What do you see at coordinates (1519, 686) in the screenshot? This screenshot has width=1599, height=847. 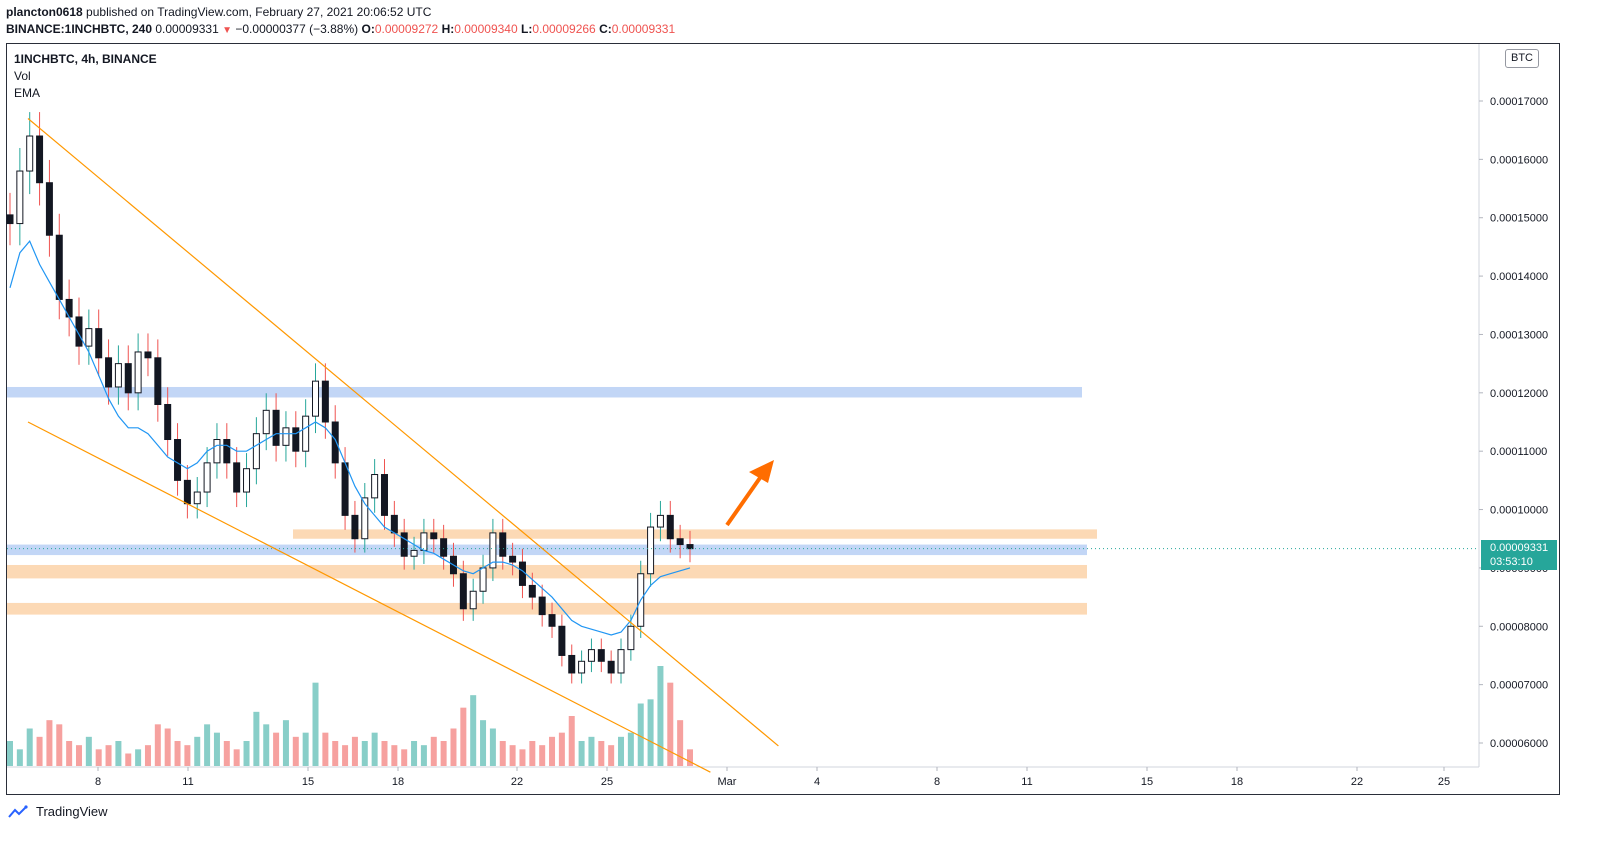 I see `y-tick-label: 0.00007000` at bounding box center [1519, 686].